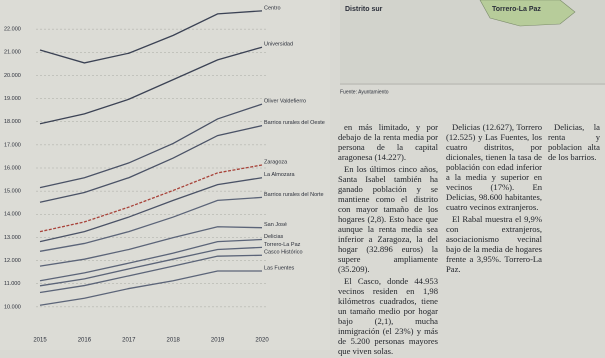 The image size is (605, 358). Describe the element at coordinates (276, 162) in the screenshot. I see `series-label: Zaragoza` at that location.